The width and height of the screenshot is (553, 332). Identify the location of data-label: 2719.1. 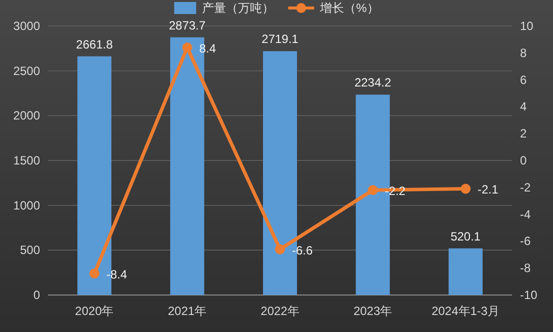
(280, 39).